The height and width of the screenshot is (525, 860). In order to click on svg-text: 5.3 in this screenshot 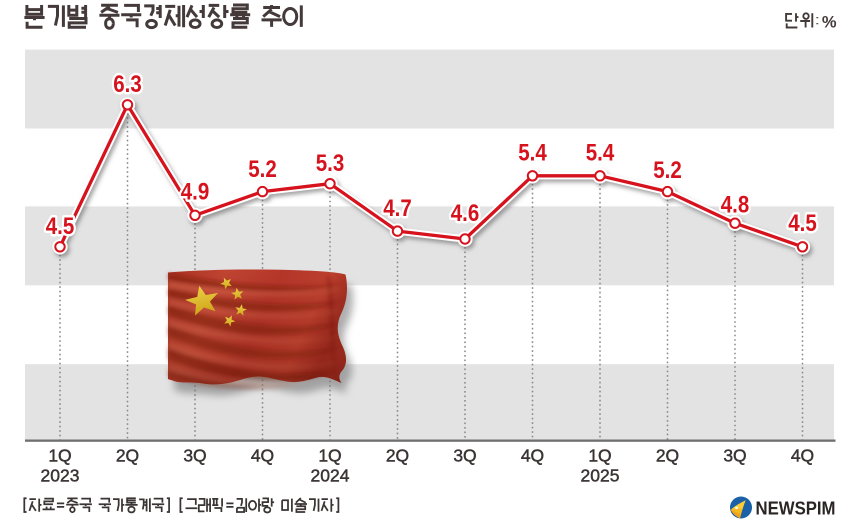, I will do `click(330, 163)`.